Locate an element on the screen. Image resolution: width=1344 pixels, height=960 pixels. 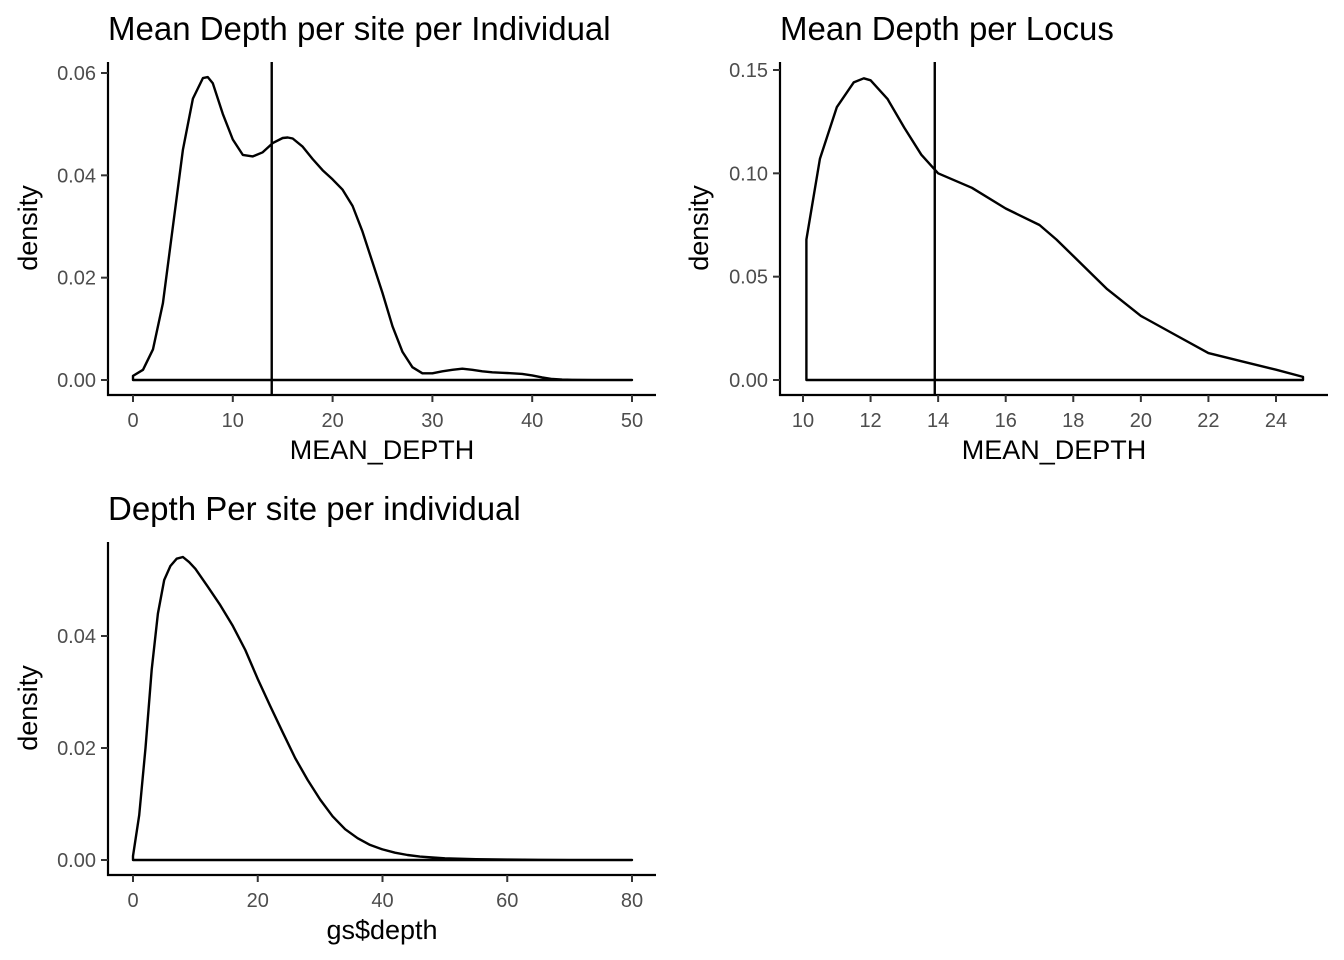
x-tick-label: 16 is located at coordinates (1006, 421).